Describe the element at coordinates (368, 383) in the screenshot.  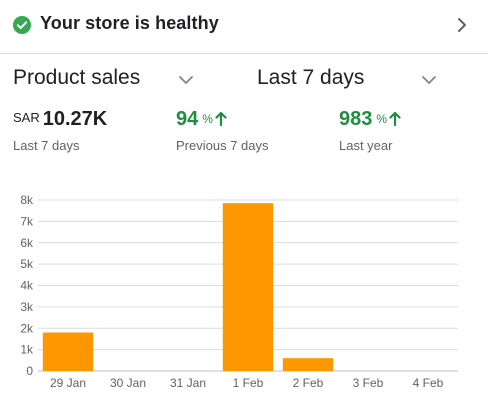
I see `x-tick-label: 3 Feb` at that location.